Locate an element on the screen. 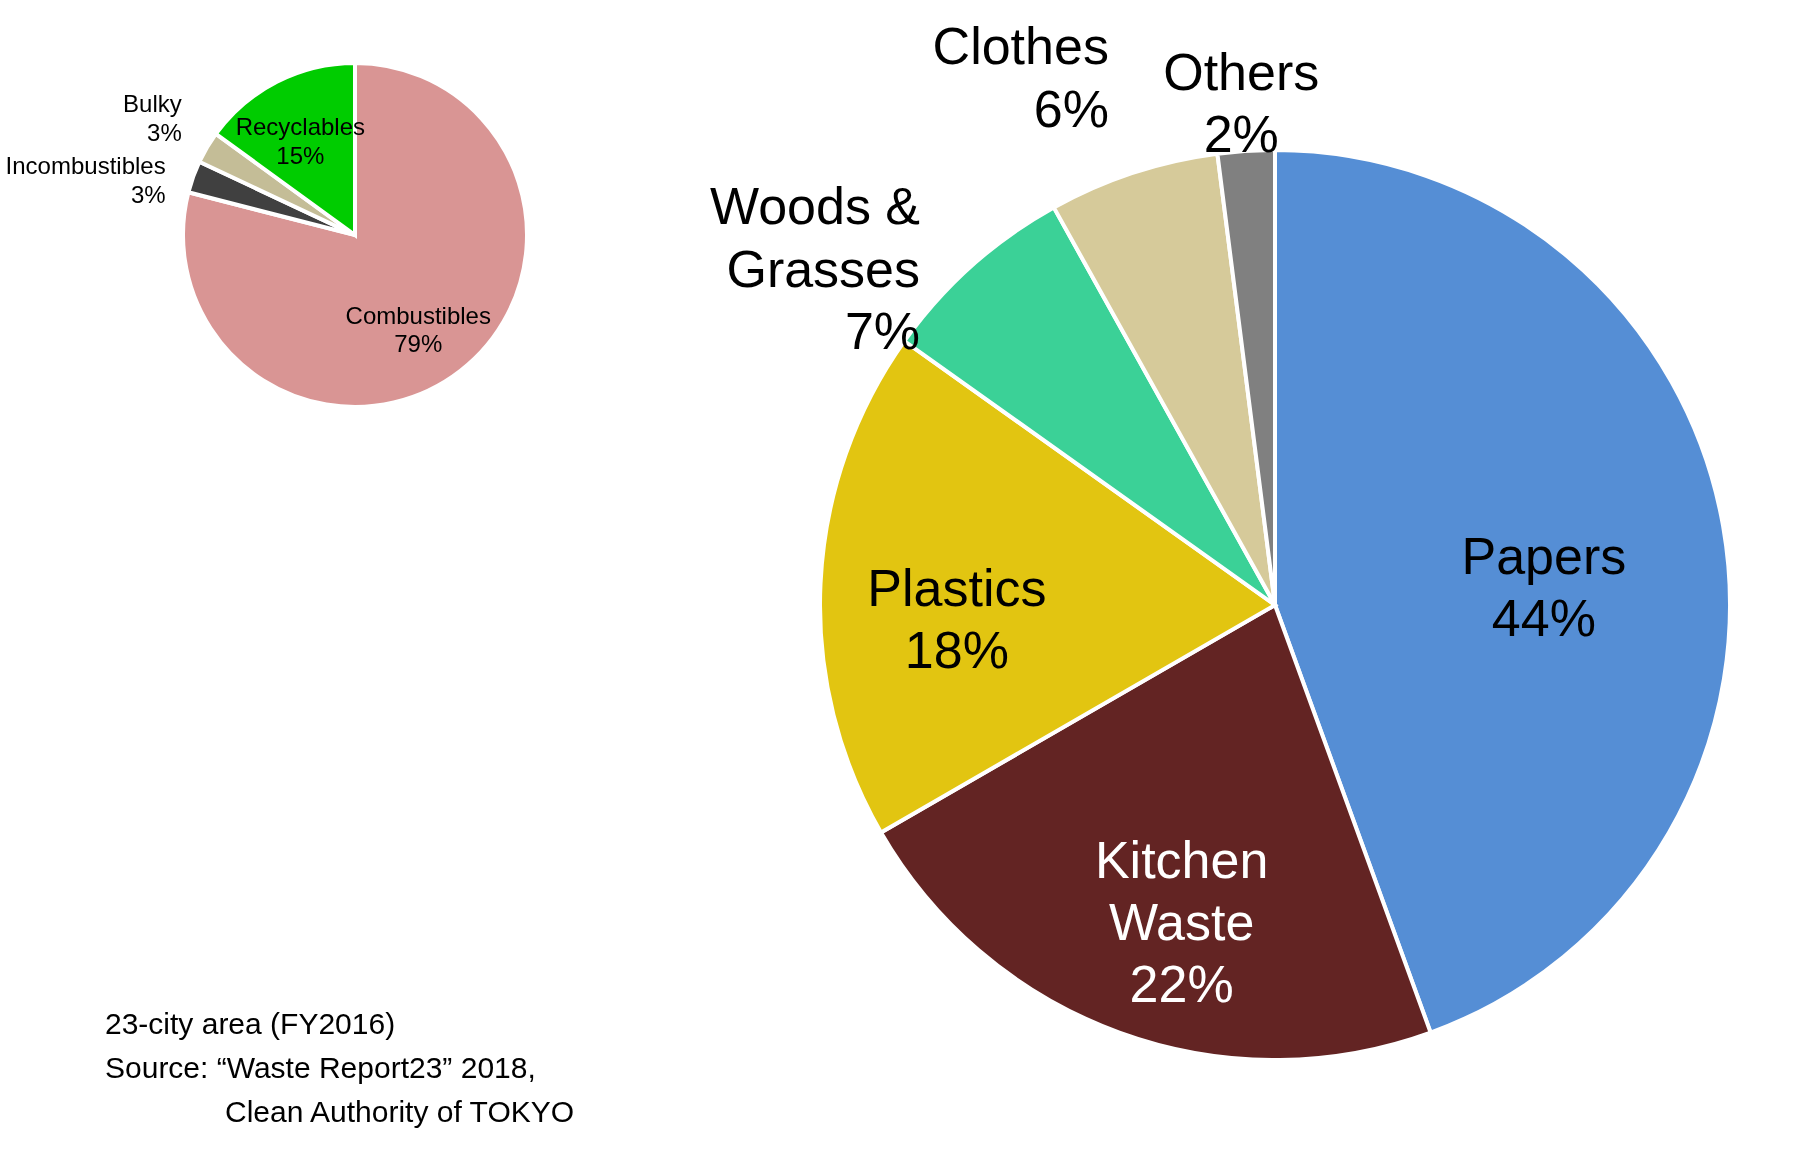 This screenshot has width=1799, height=1166. data-label: 2% is located at coordinates (1241, 134).